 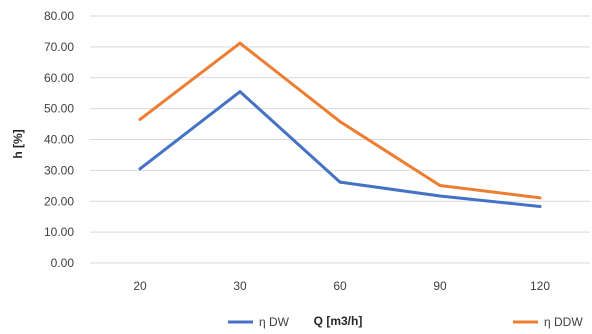 I want to click on x-tick-labels: 20 30 60 90 120, so click(x=341, y=286).